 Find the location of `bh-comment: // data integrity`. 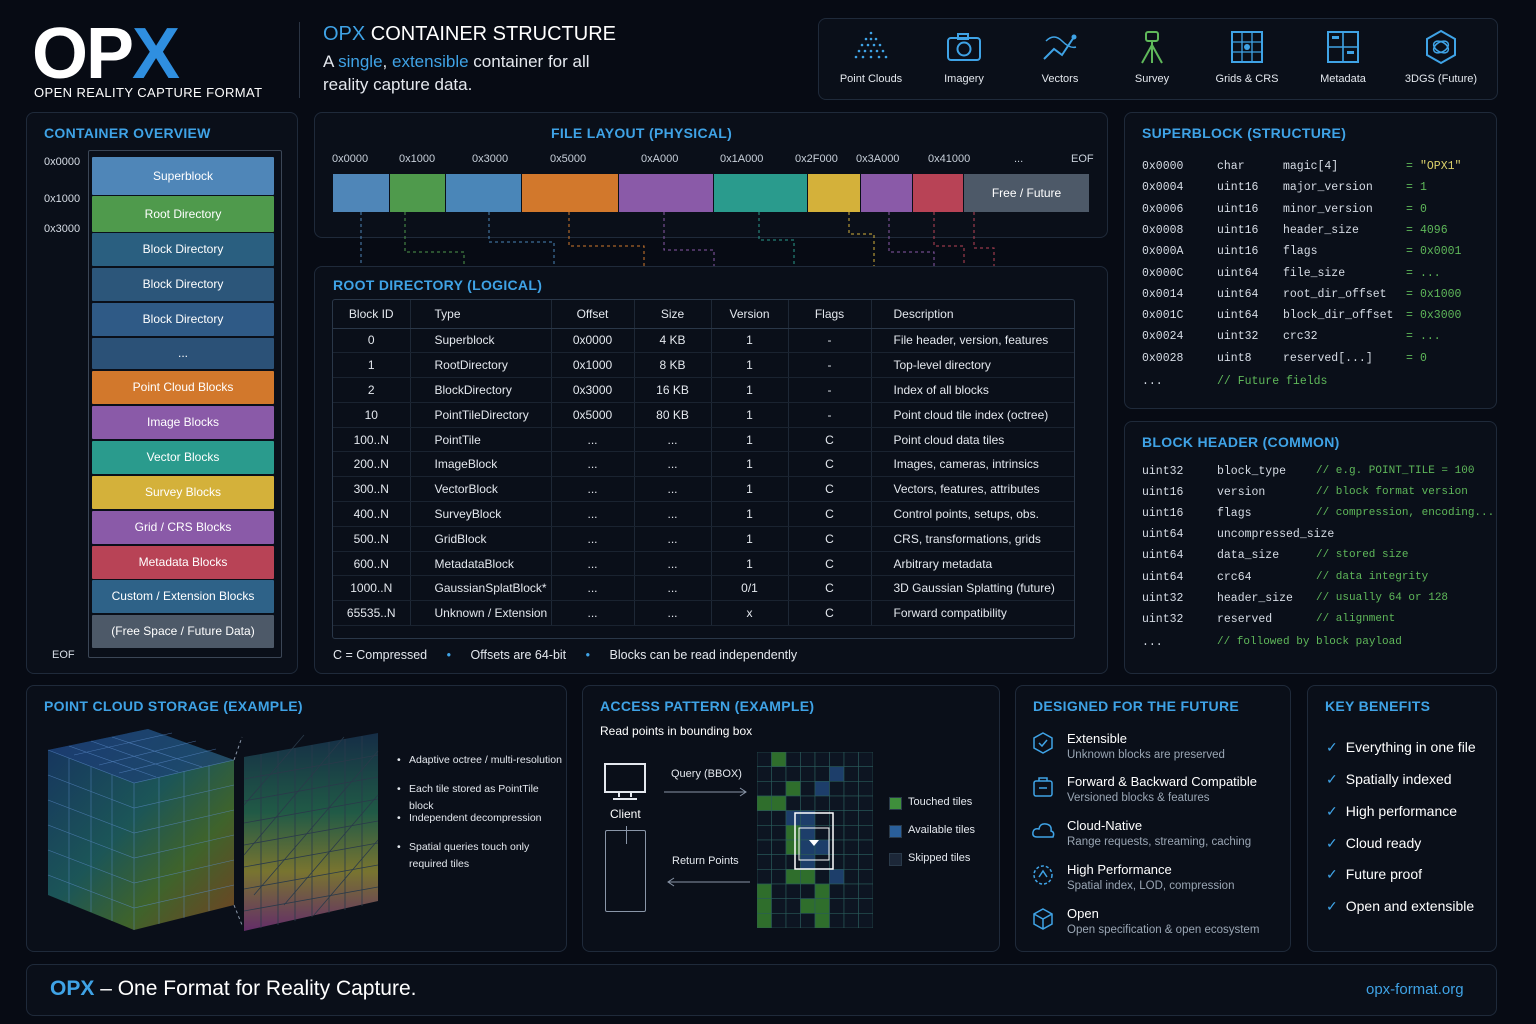

bh-comment: // data integrity is located at coordinates (1372, 576).